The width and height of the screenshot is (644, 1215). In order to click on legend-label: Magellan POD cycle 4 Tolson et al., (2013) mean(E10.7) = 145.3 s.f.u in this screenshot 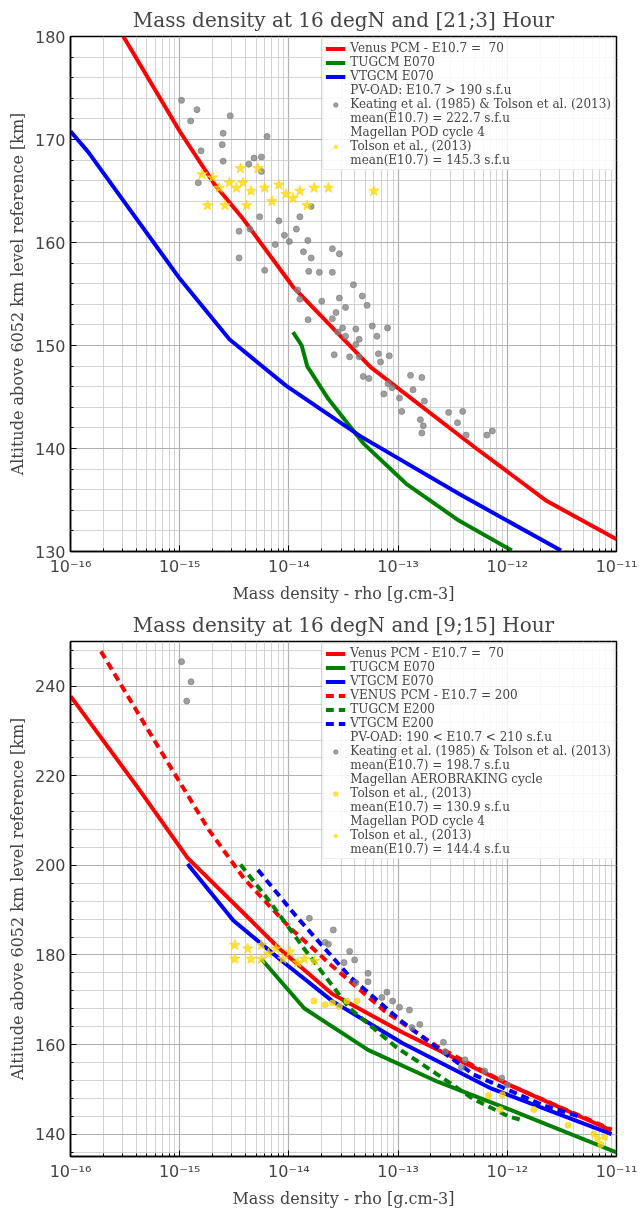, I will do `click(430, 146)`.